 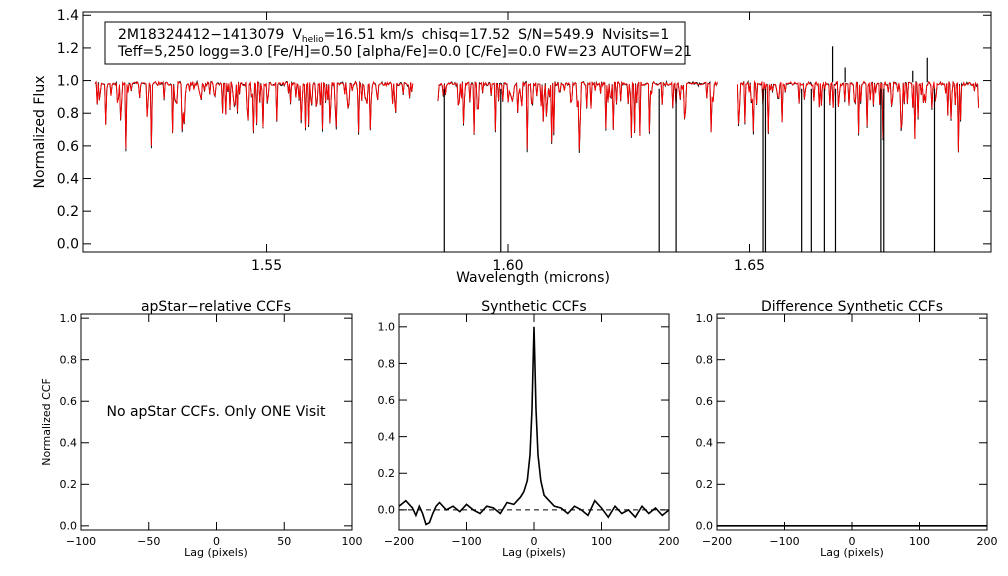 What do you see at coordinates (216, 552) in the screenshot?
I see `apstar-ccf-x-axis-label: Lag (pixels)` at bounding box center [216, 552].